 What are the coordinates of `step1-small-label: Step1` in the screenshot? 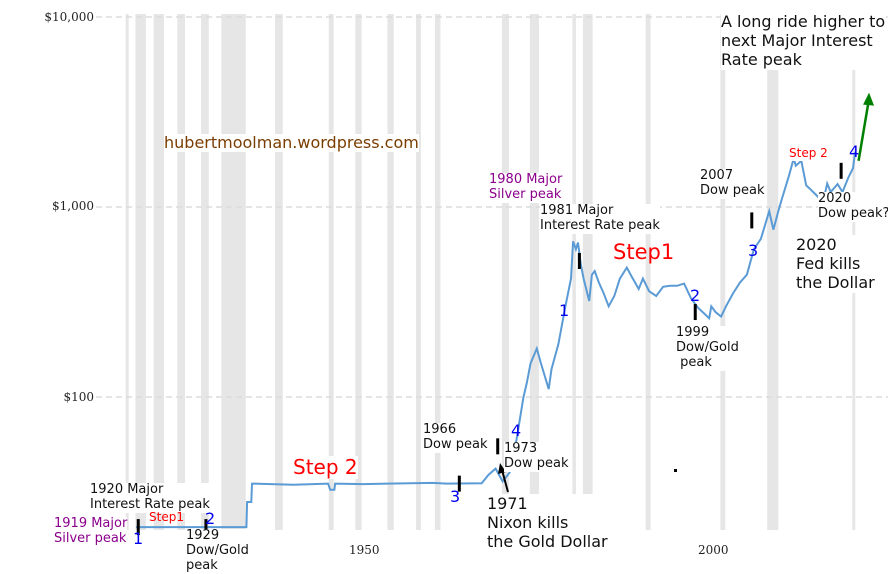 It's located at (166, 517).